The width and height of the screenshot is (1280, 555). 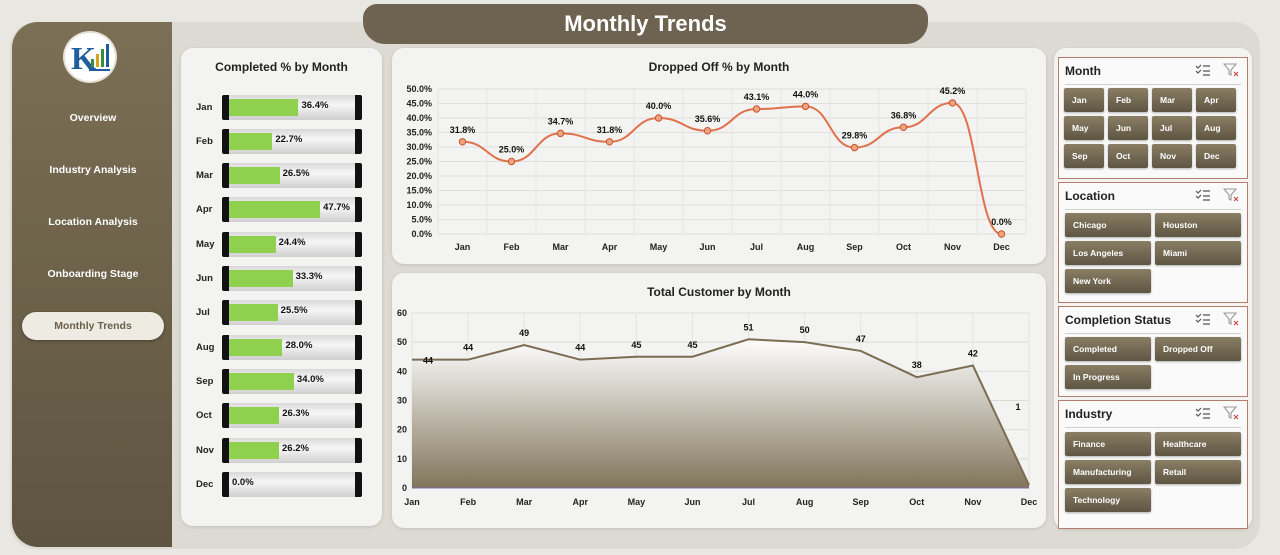 I want to click on bar-month-label: Sep, so click(x=205, y=381).